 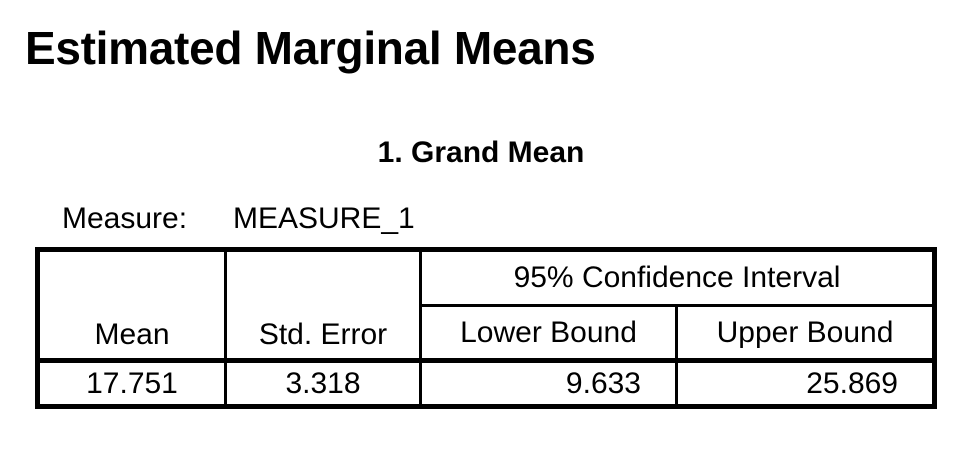 I want to click on column-header-upper-bound: Upper Bound, so click(x=805, y=332).